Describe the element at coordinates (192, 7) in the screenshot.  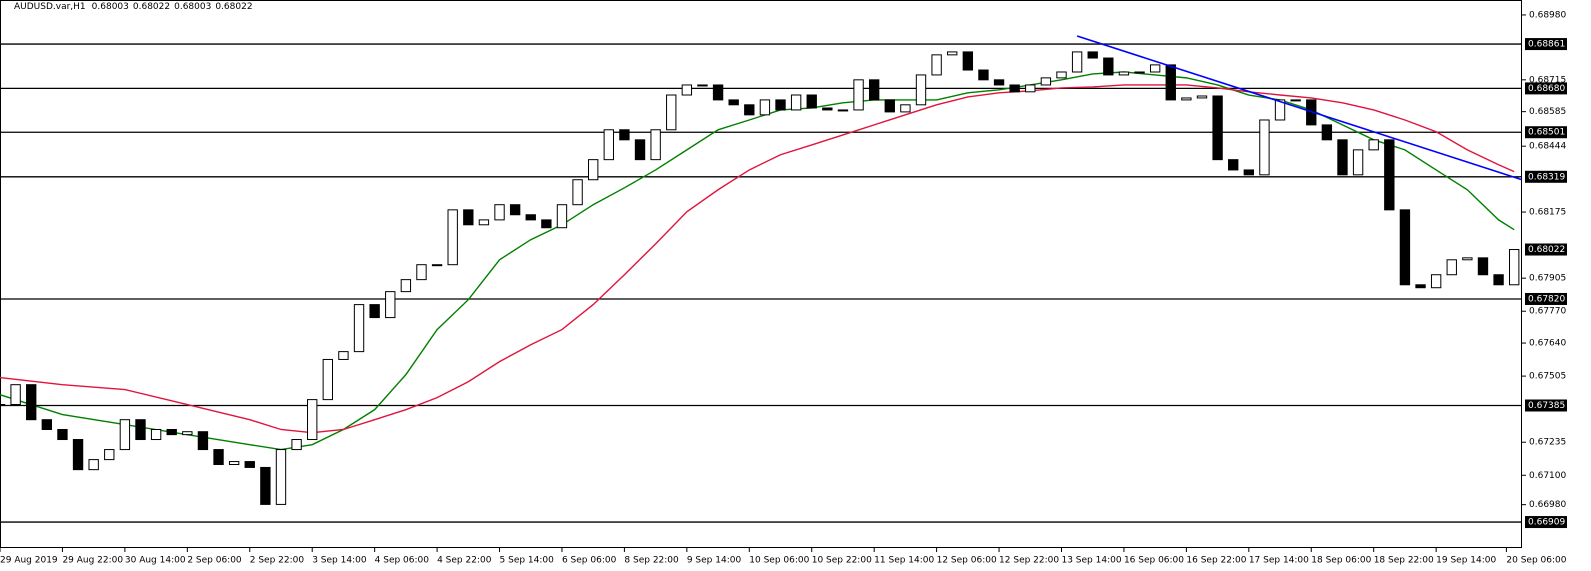
I see `header-low: 0.68003` at that location.